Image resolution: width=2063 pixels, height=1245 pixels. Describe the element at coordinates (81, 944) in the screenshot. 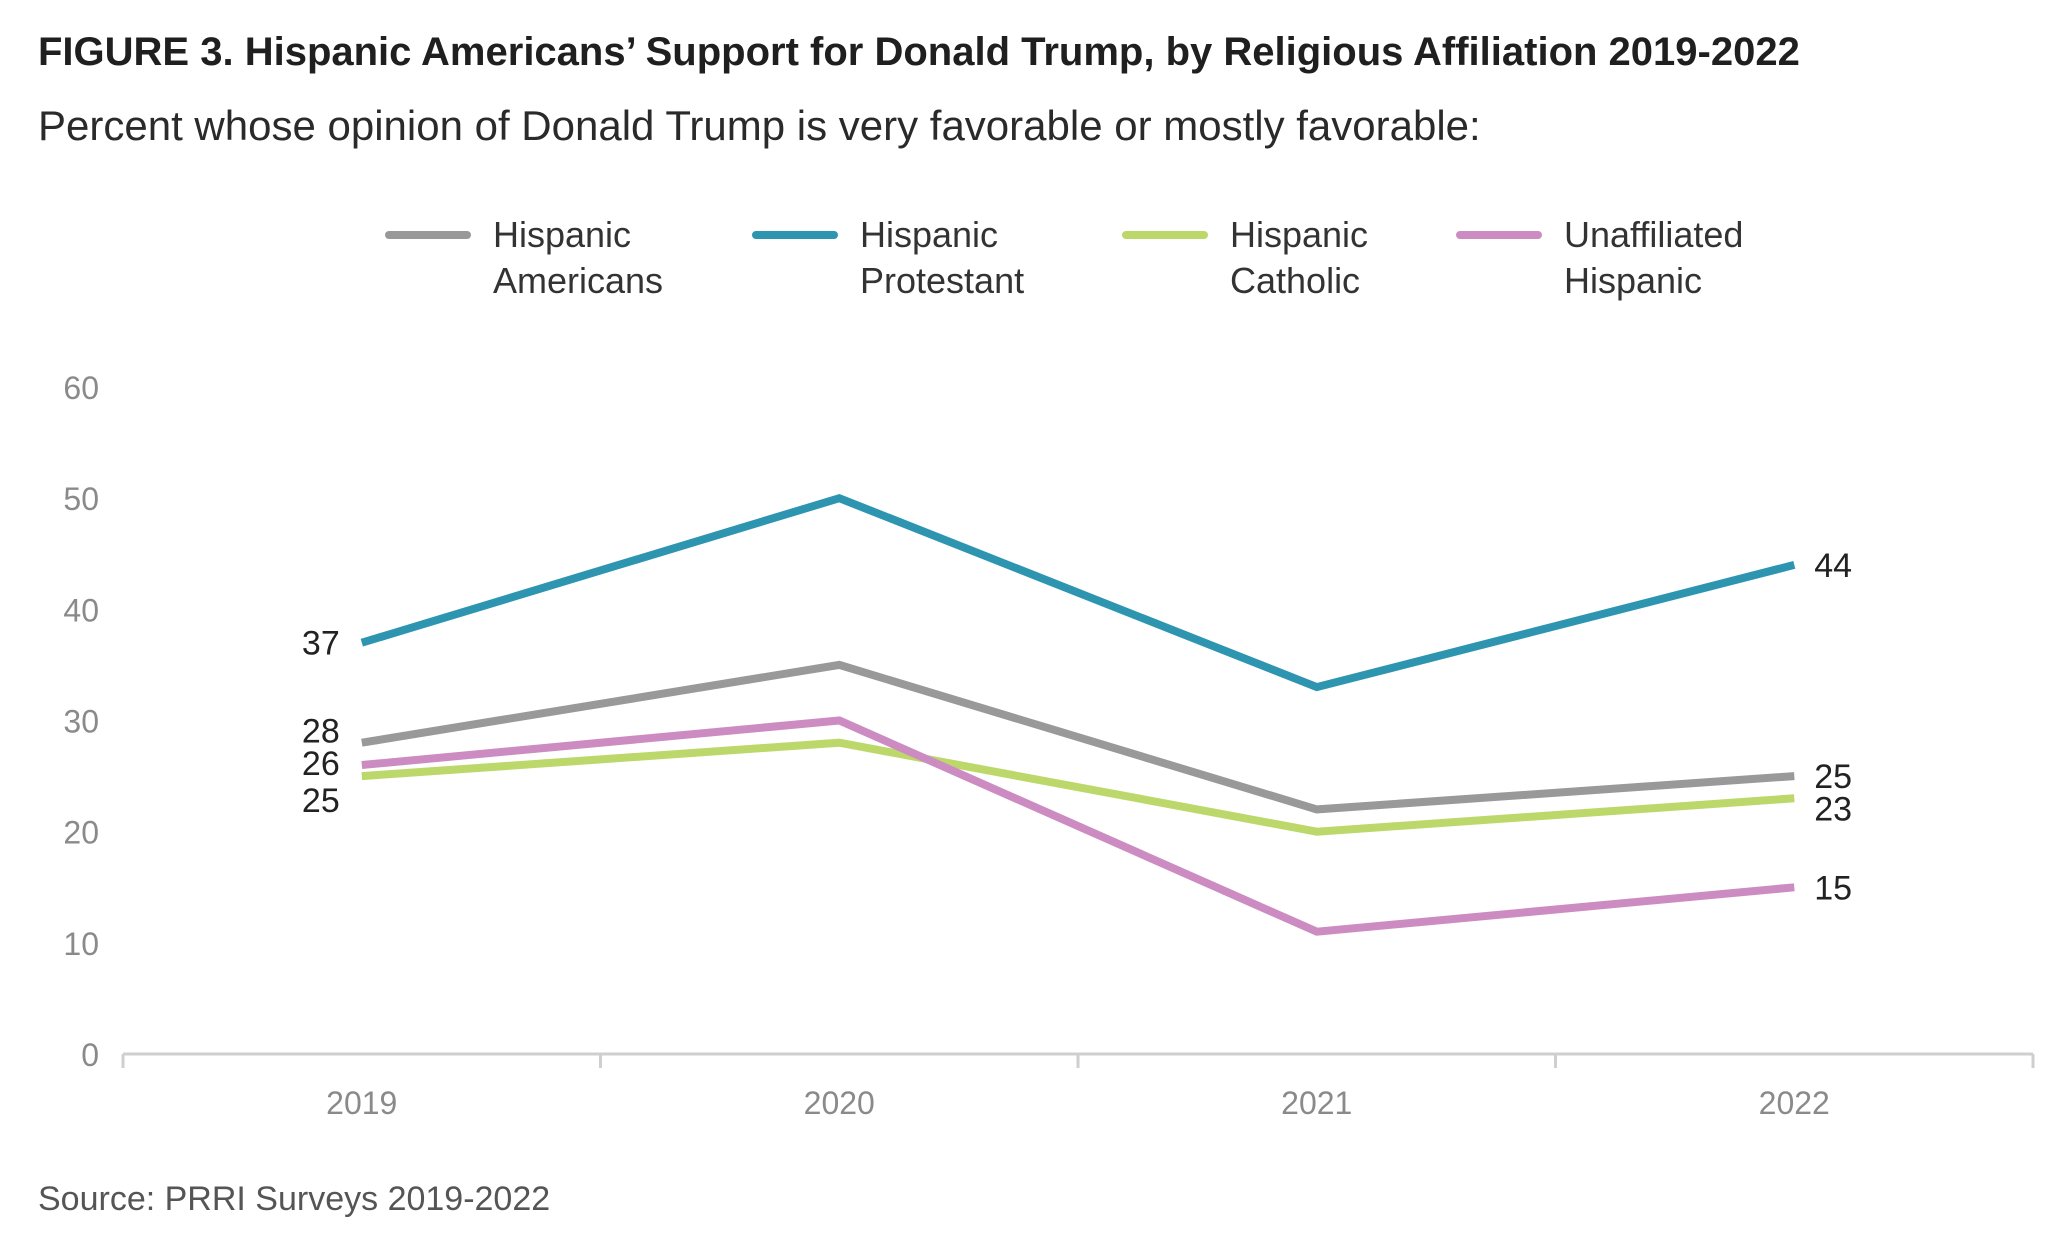

I see `y-tick-label: 10` at that location.